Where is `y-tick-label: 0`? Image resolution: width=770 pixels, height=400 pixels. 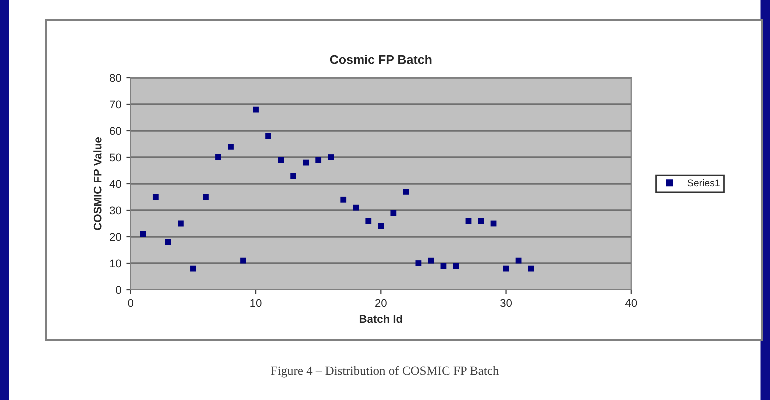 y-tick-label: 0 is located at coordinates (119, 290).